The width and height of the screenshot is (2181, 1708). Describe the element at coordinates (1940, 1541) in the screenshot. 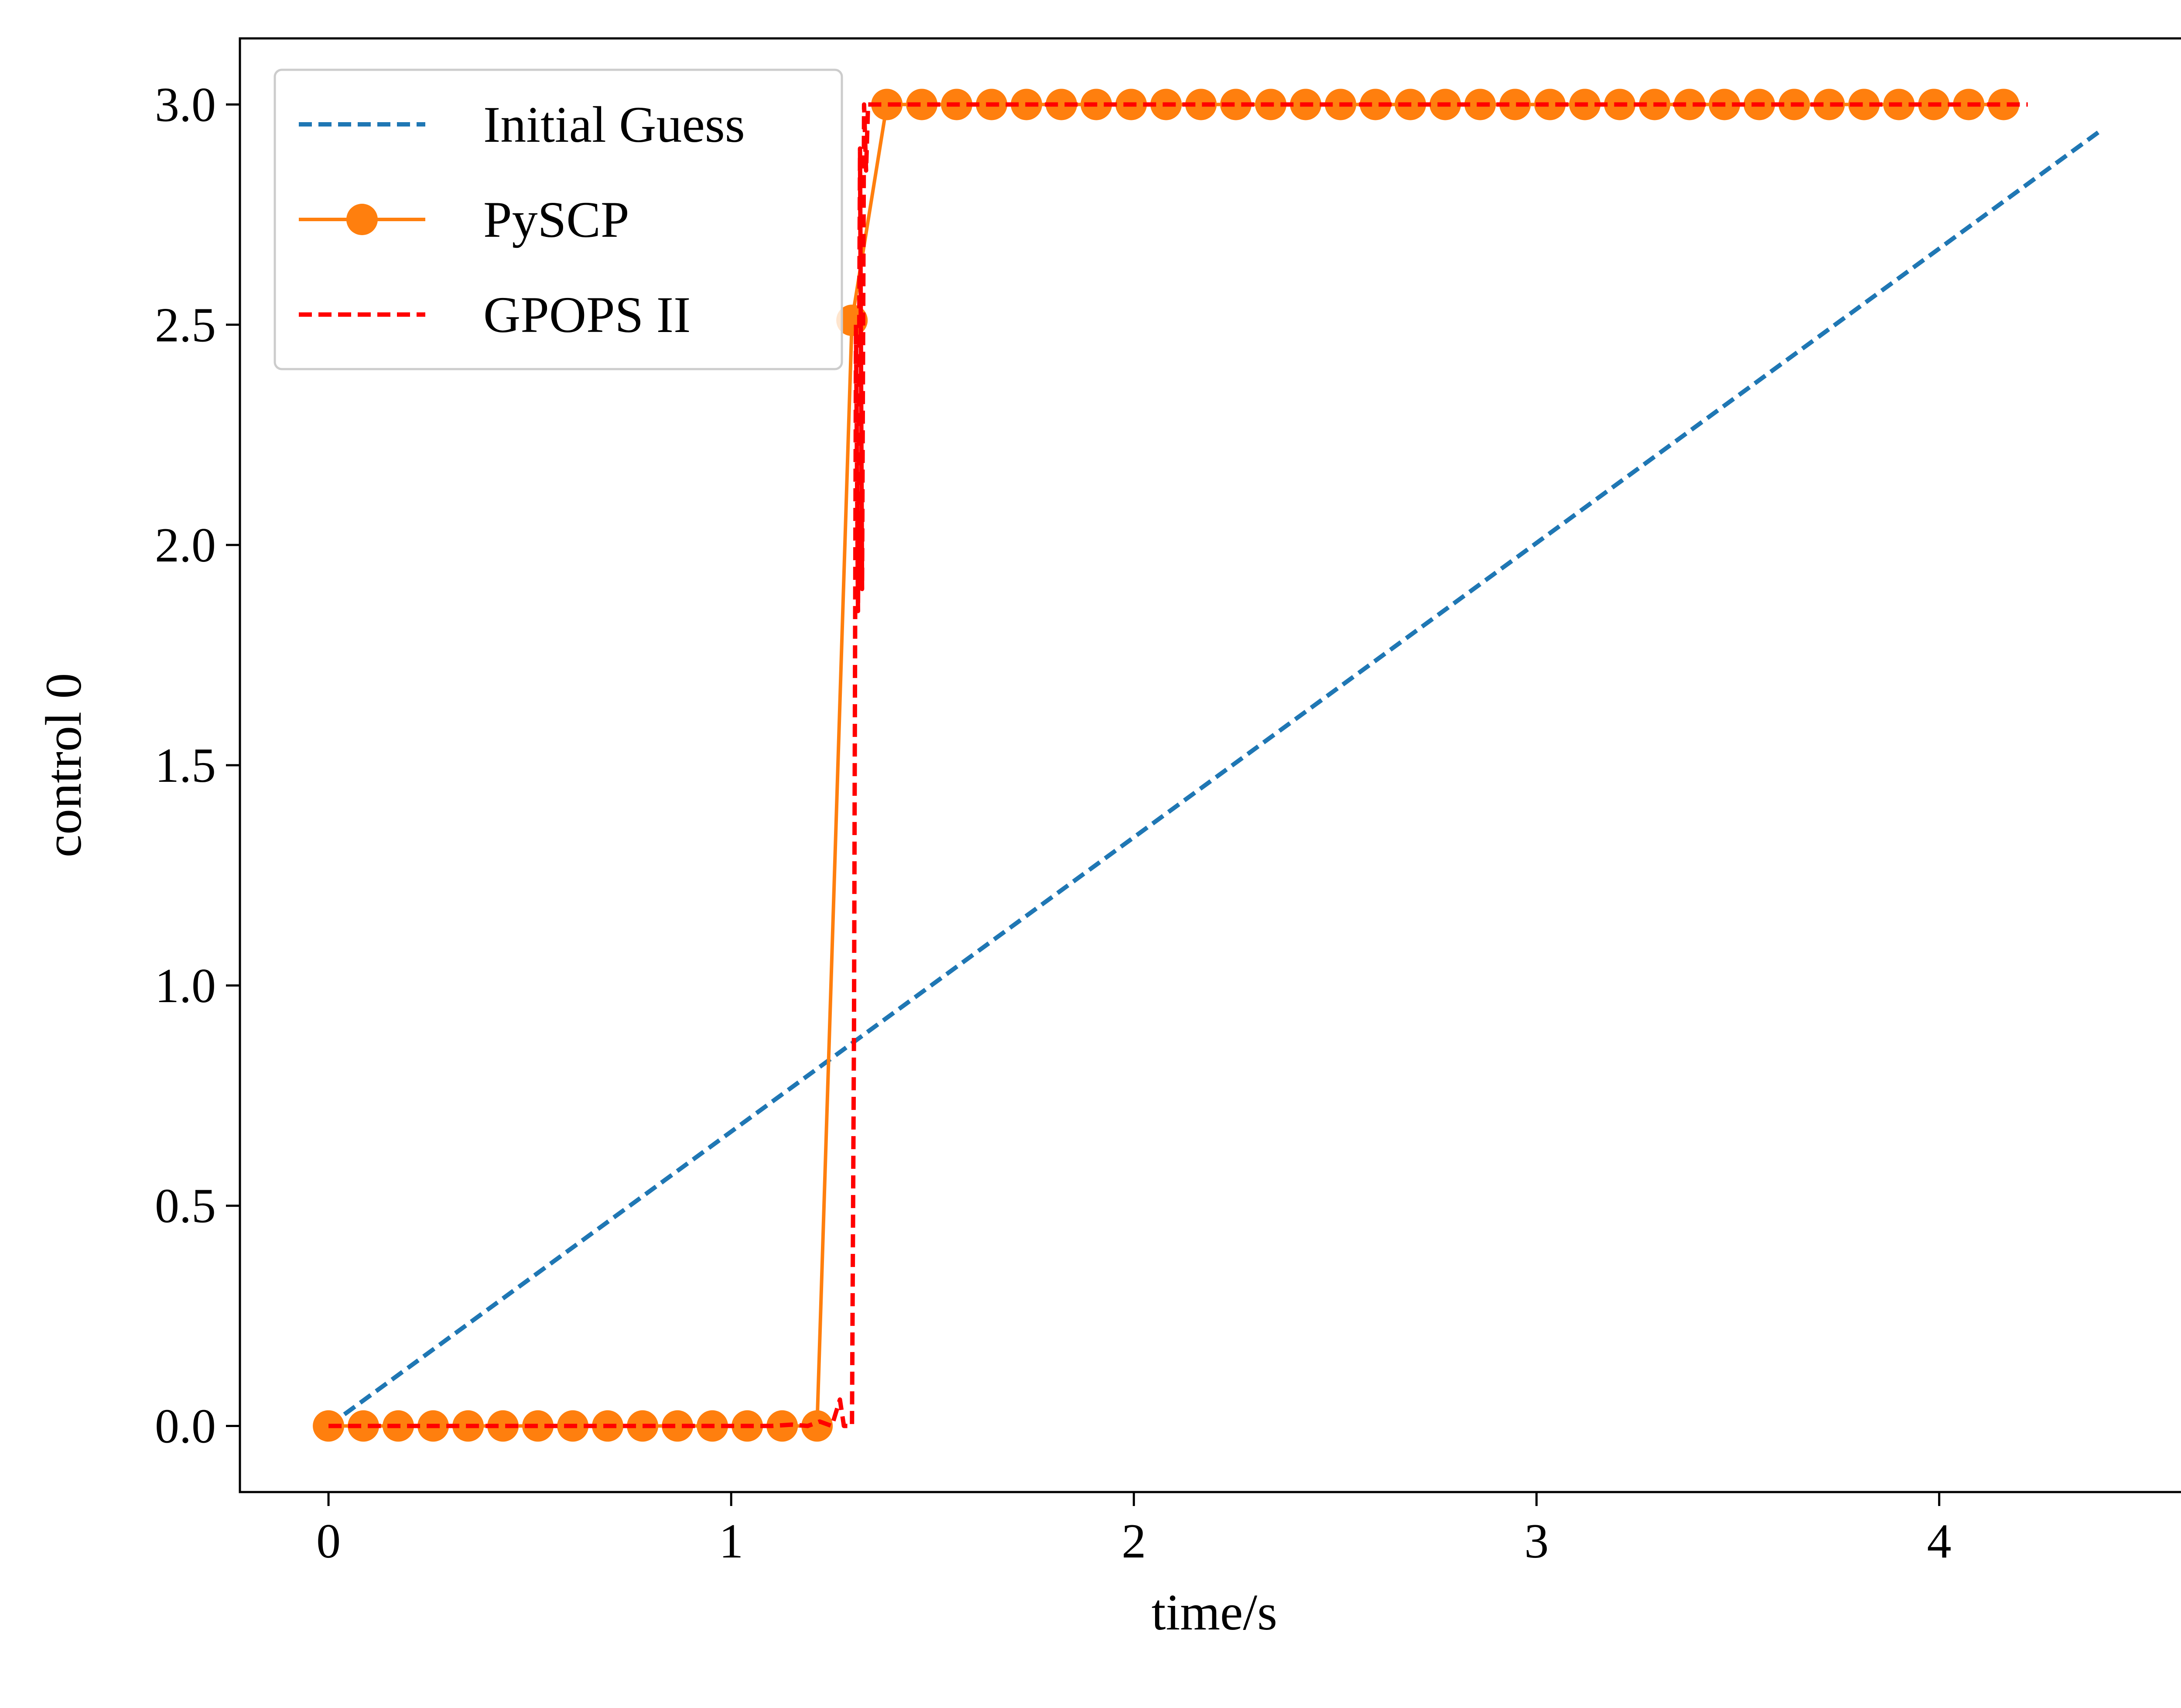

I see `x-tick-label: 4` at that location.